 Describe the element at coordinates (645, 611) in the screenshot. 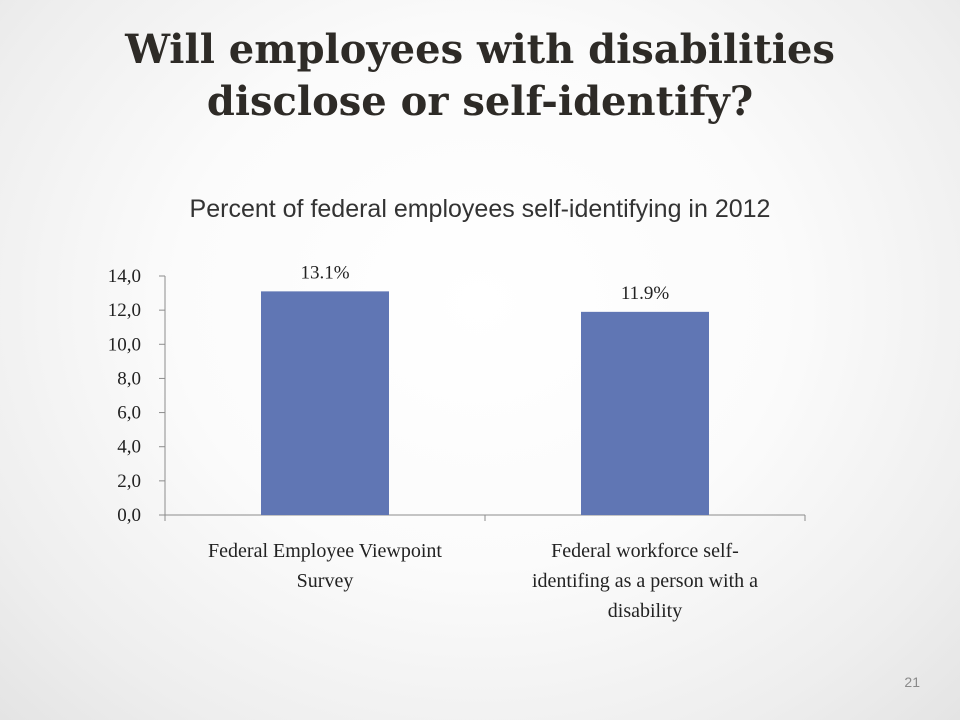

I see `category-label-line: disability` at that location.